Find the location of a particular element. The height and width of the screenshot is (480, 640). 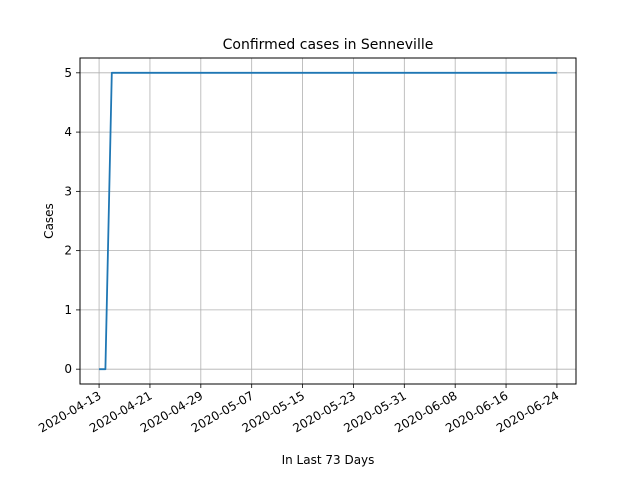

chart-title: Confirmed cases in Senneville is located at coordinates (328, 45).